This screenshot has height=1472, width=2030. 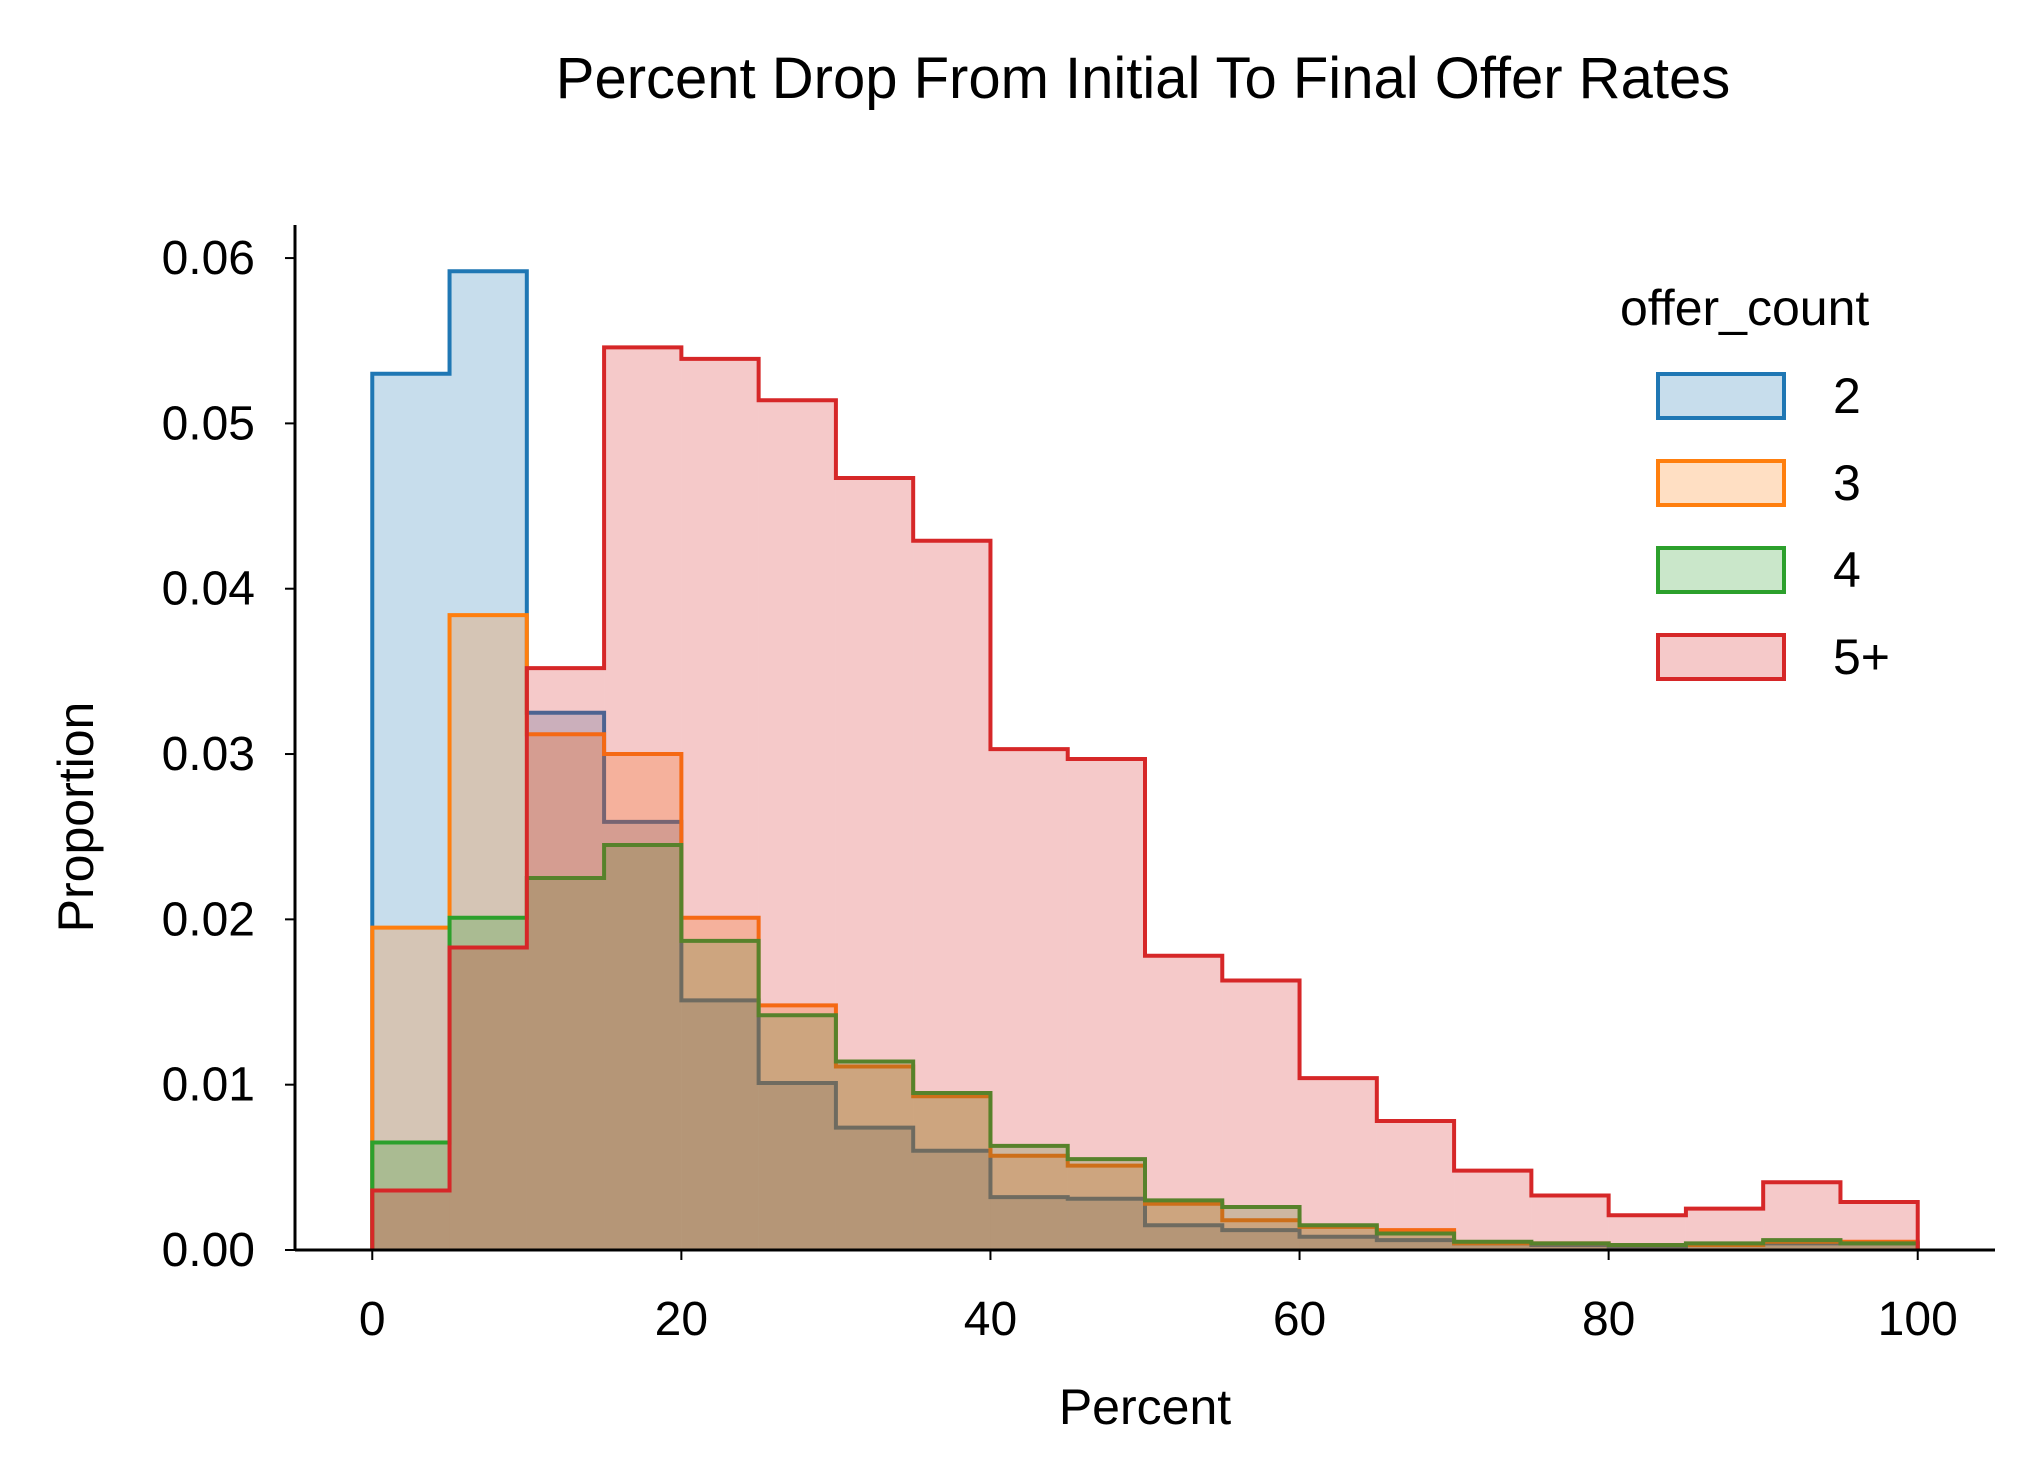 I want to click on x-axis-ticks: 0 20 40 60 80 100, so click(x=1158, y=1298).